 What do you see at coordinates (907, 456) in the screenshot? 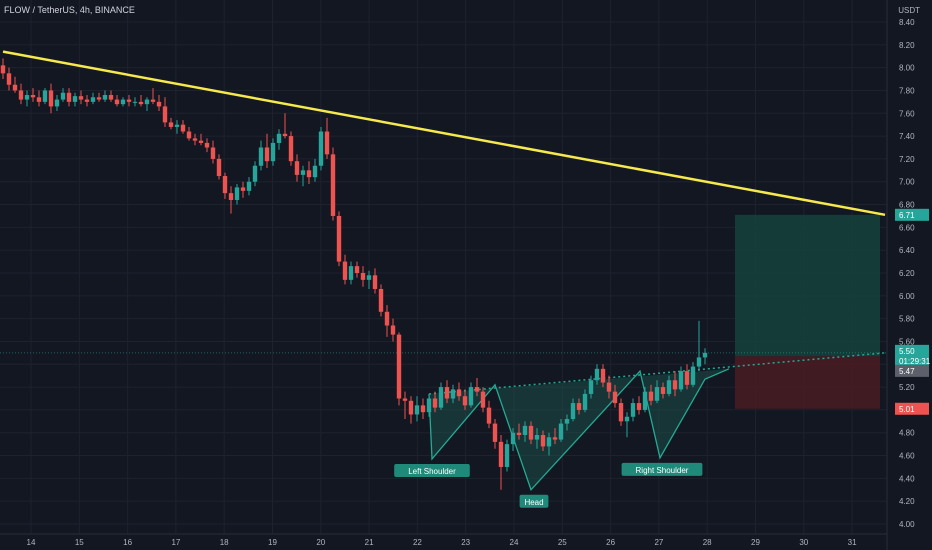
I see `y-tick-label: 4.60` at bounding box center [907, 456].